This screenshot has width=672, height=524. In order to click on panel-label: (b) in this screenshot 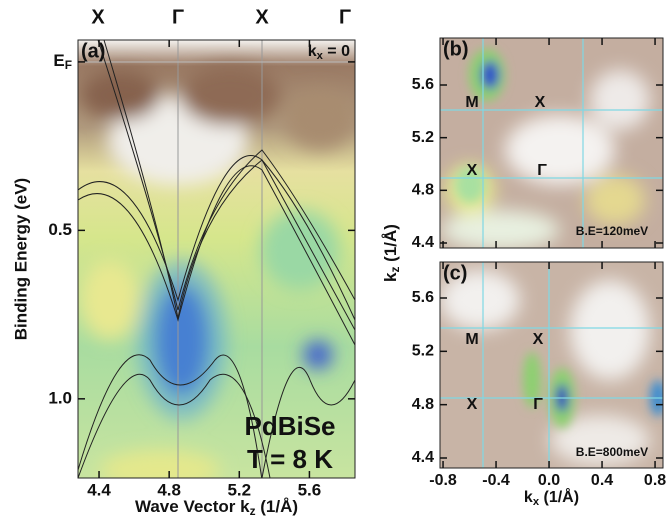, I will do `click(456, 49)`.